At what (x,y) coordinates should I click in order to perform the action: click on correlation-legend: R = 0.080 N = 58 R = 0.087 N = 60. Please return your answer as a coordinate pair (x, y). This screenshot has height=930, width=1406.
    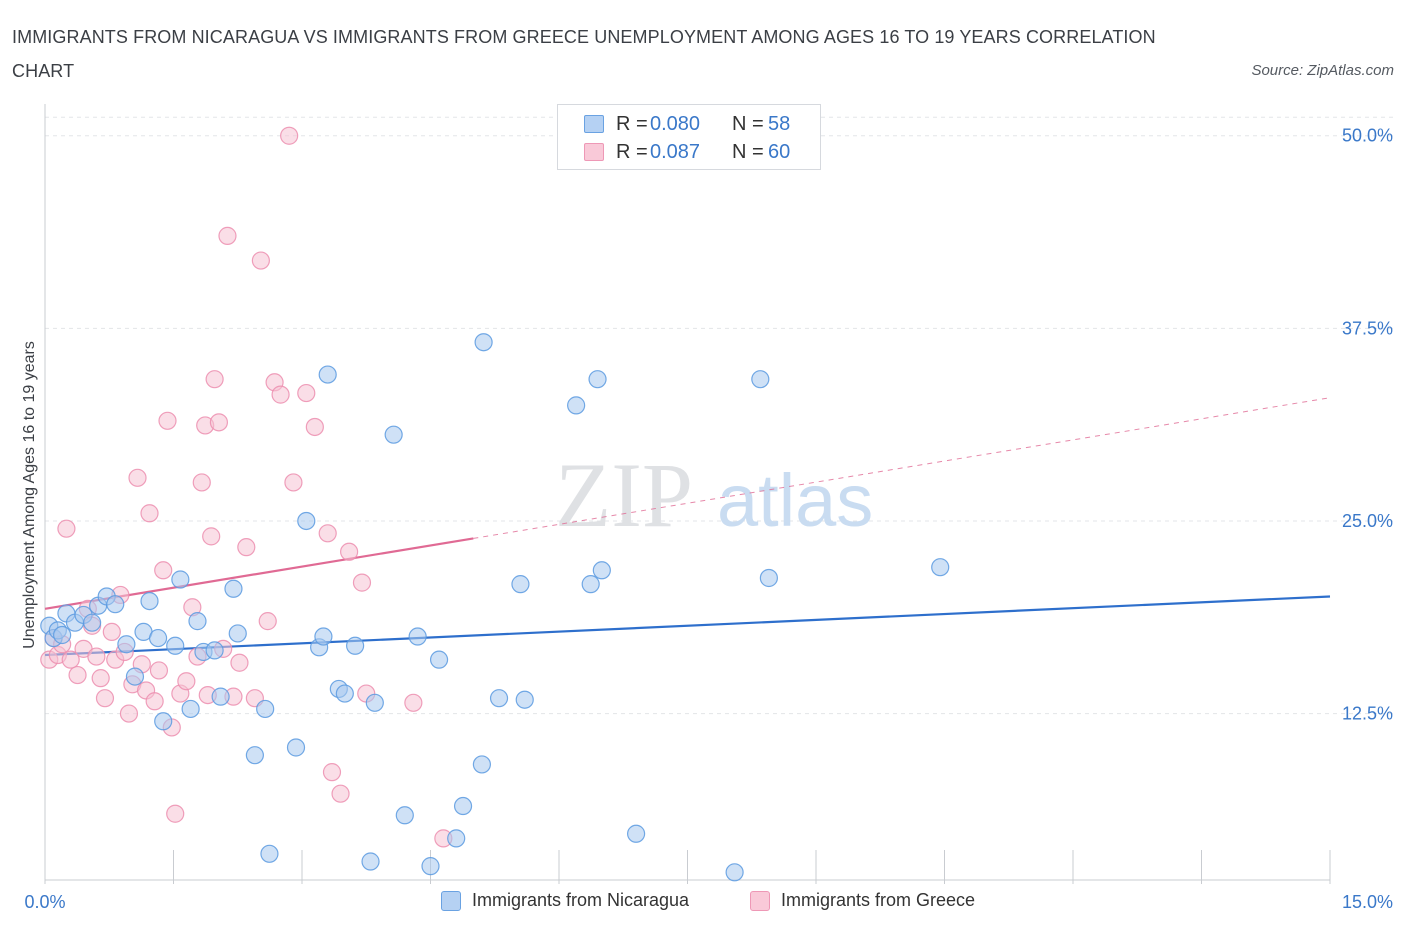
    Looking at the image, I should click on (689, 137).